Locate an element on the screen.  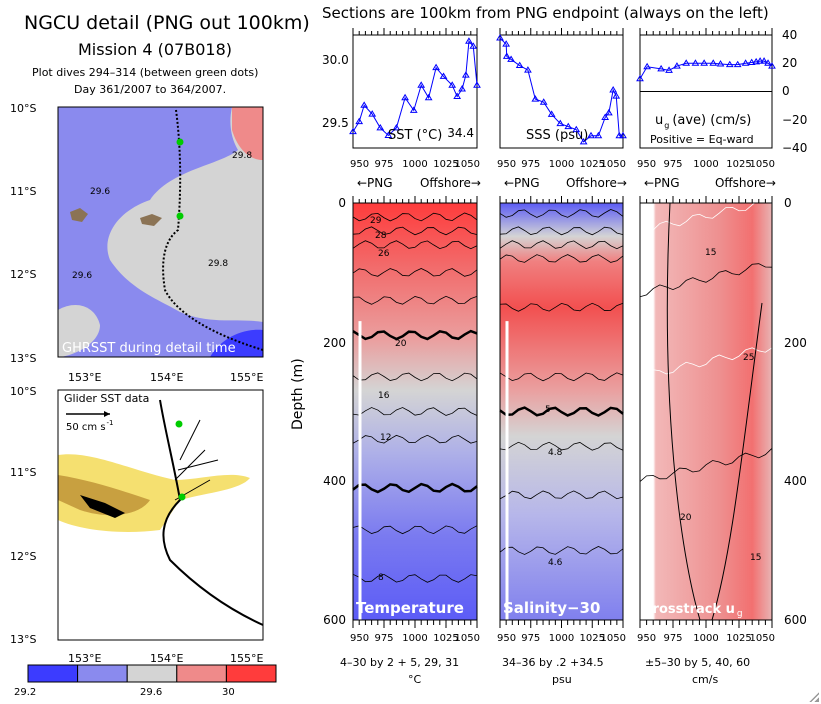
resize-grip is located at coordinates (813, 696).